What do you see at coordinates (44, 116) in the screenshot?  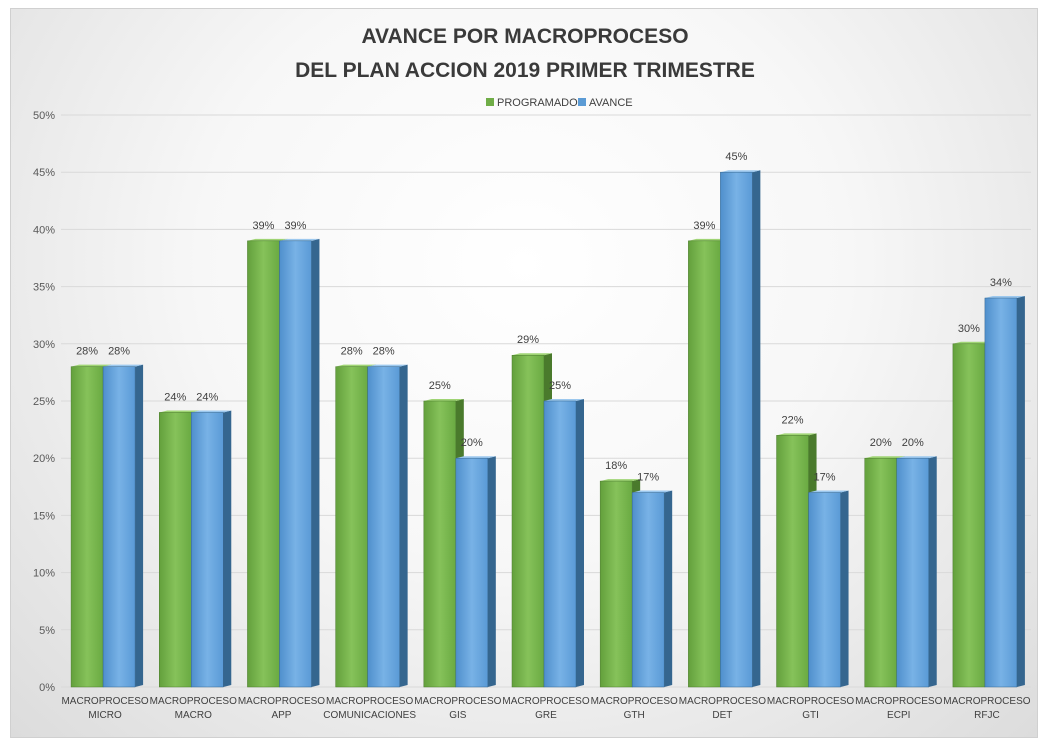 I see `y-tick-label: 50%` at bounding box center [44, 116].